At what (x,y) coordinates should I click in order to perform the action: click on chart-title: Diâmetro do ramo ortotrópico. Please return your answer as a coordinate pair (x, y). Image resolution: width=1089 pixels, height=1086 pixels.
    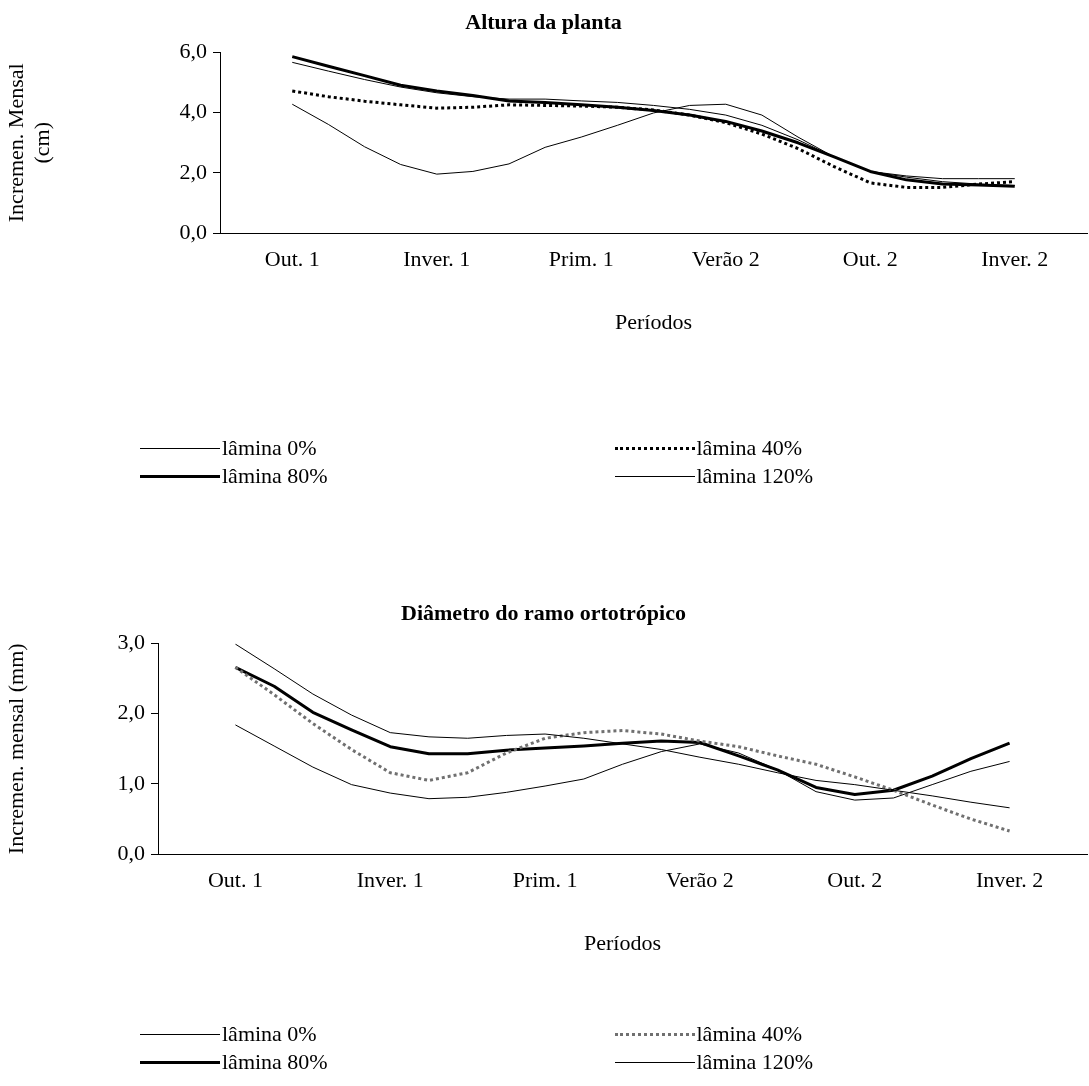
    Looking at the image, I should click on (543, 612).